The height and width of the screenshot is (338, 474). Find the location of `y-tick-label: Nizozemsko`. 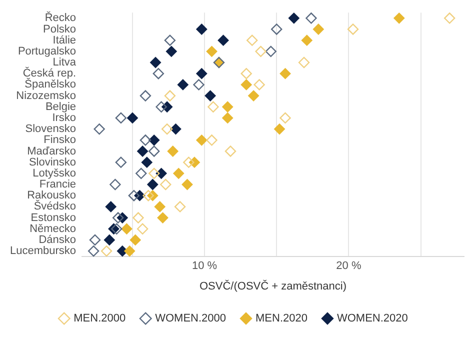

y-tick-label: Nizozemsko is located at coordinates (46, 96).